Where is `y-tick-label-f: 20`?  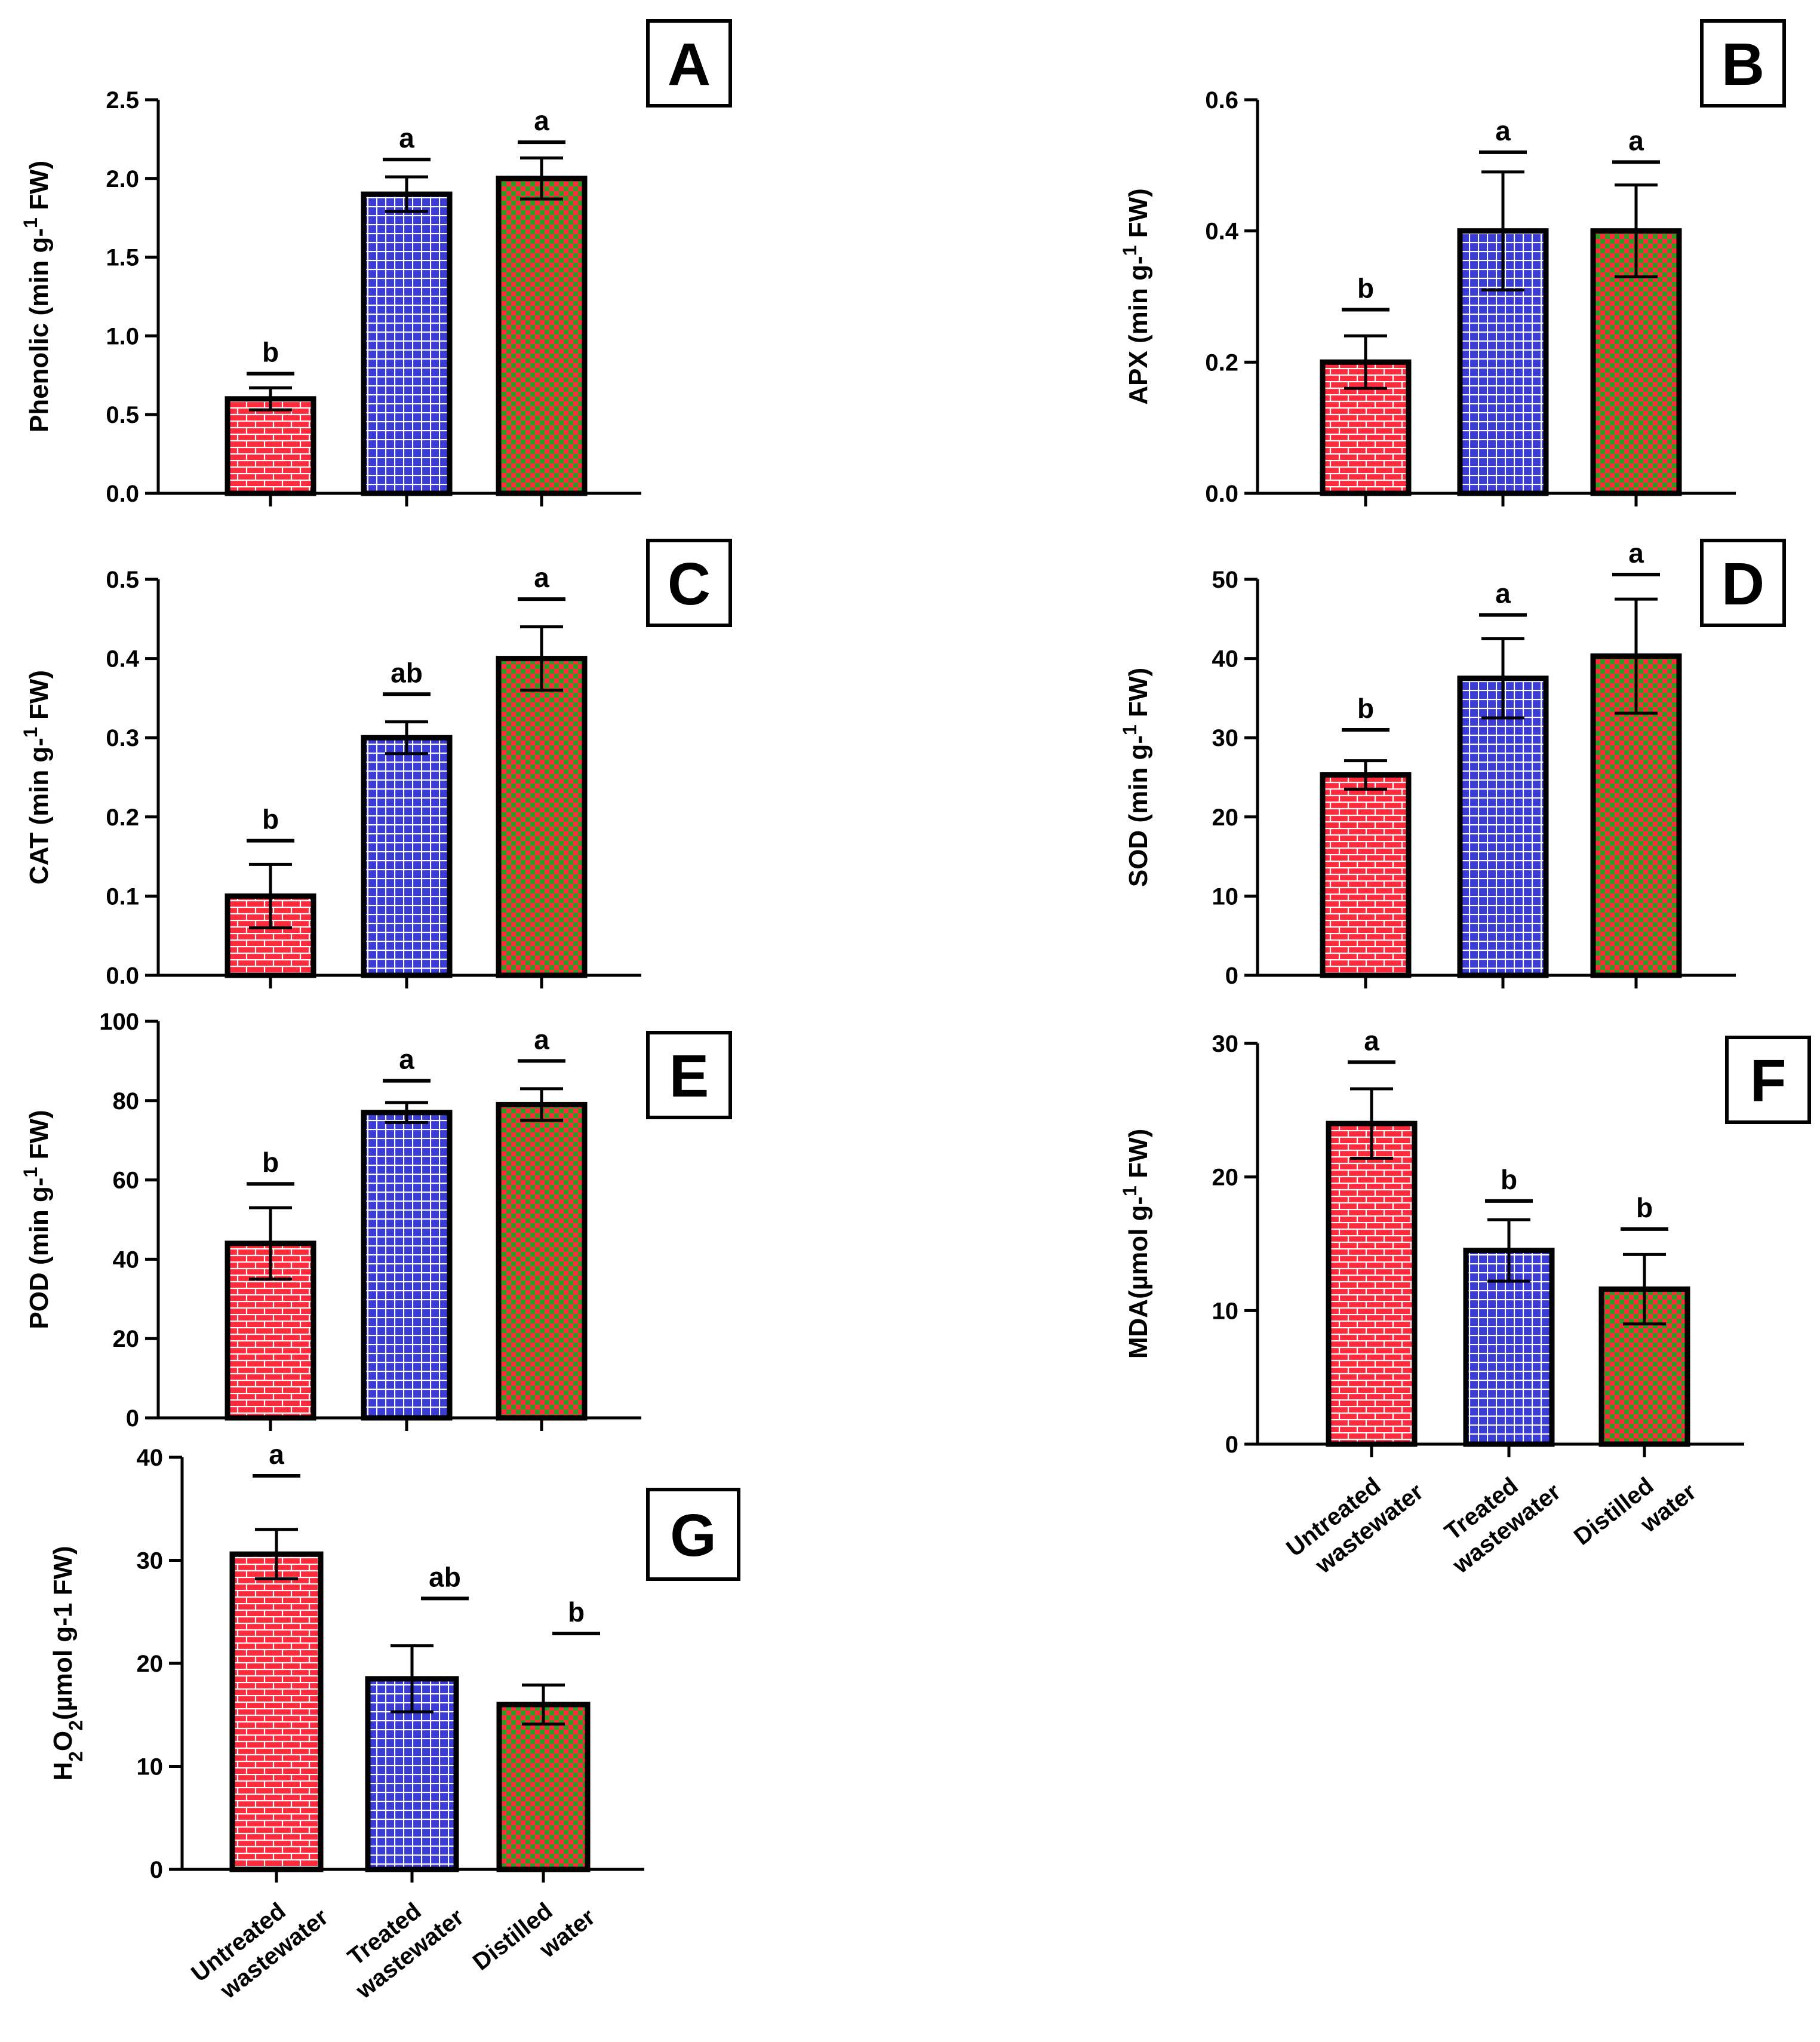 y-tick-label-f: 20 is located at coordinates (1225, 1178).